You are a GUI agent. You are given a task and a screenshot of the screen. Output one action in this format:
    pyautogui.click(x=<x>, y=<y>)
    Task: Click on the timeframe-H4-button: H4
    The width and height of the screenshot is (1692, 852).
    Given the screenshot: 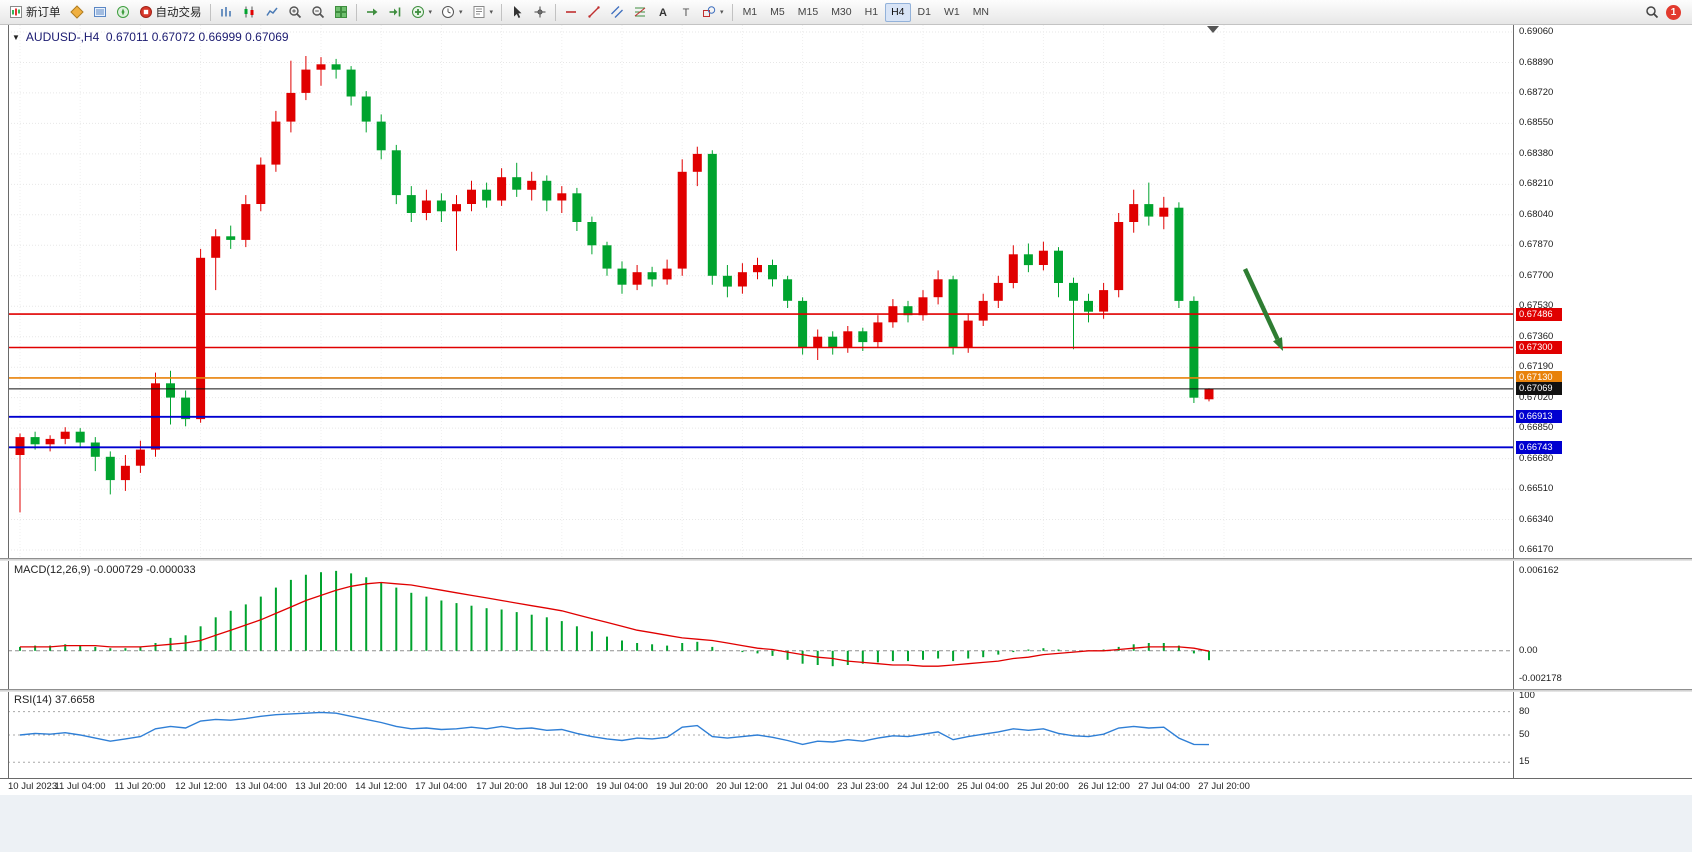 What is the action you would take?
    pyautogui.click(x=898, y=12)
    